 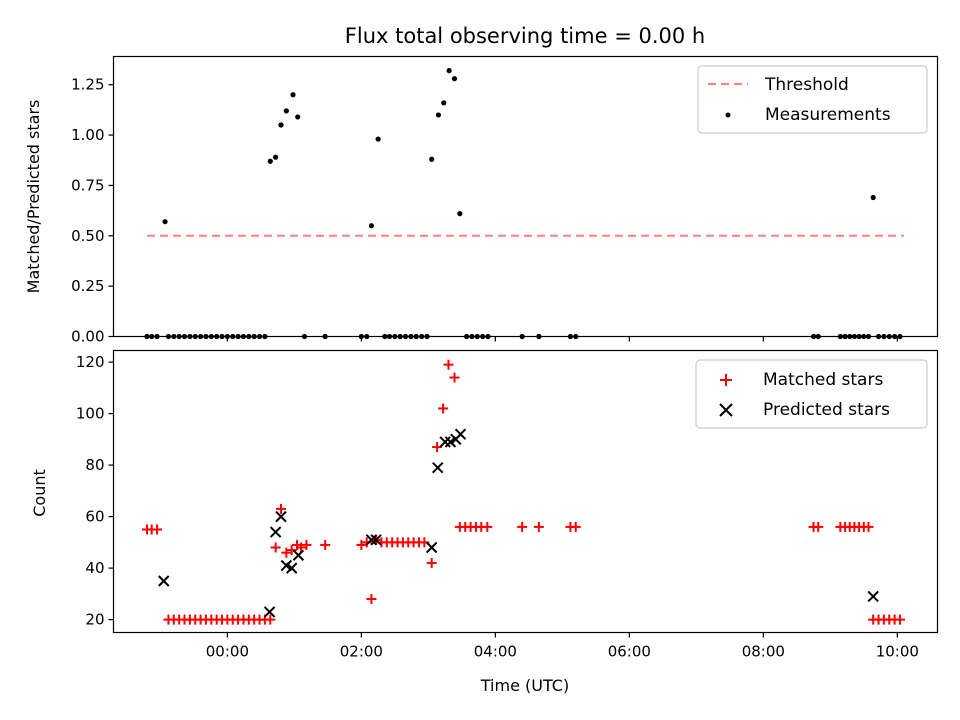 What do you see at coordinates (94, 620) in the screenshot?
I see `bottom-y-tick-label: 20` at bounding box center [94, 620].